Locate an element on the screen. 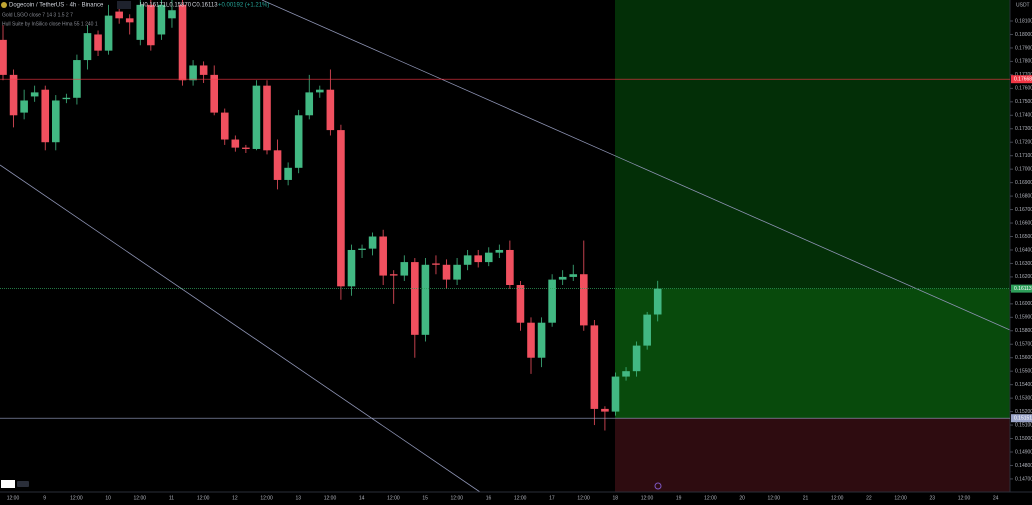 Image resolution: width=1032 pixels, height=505 pixels. coin-icon is located at coordinates (4, 5).